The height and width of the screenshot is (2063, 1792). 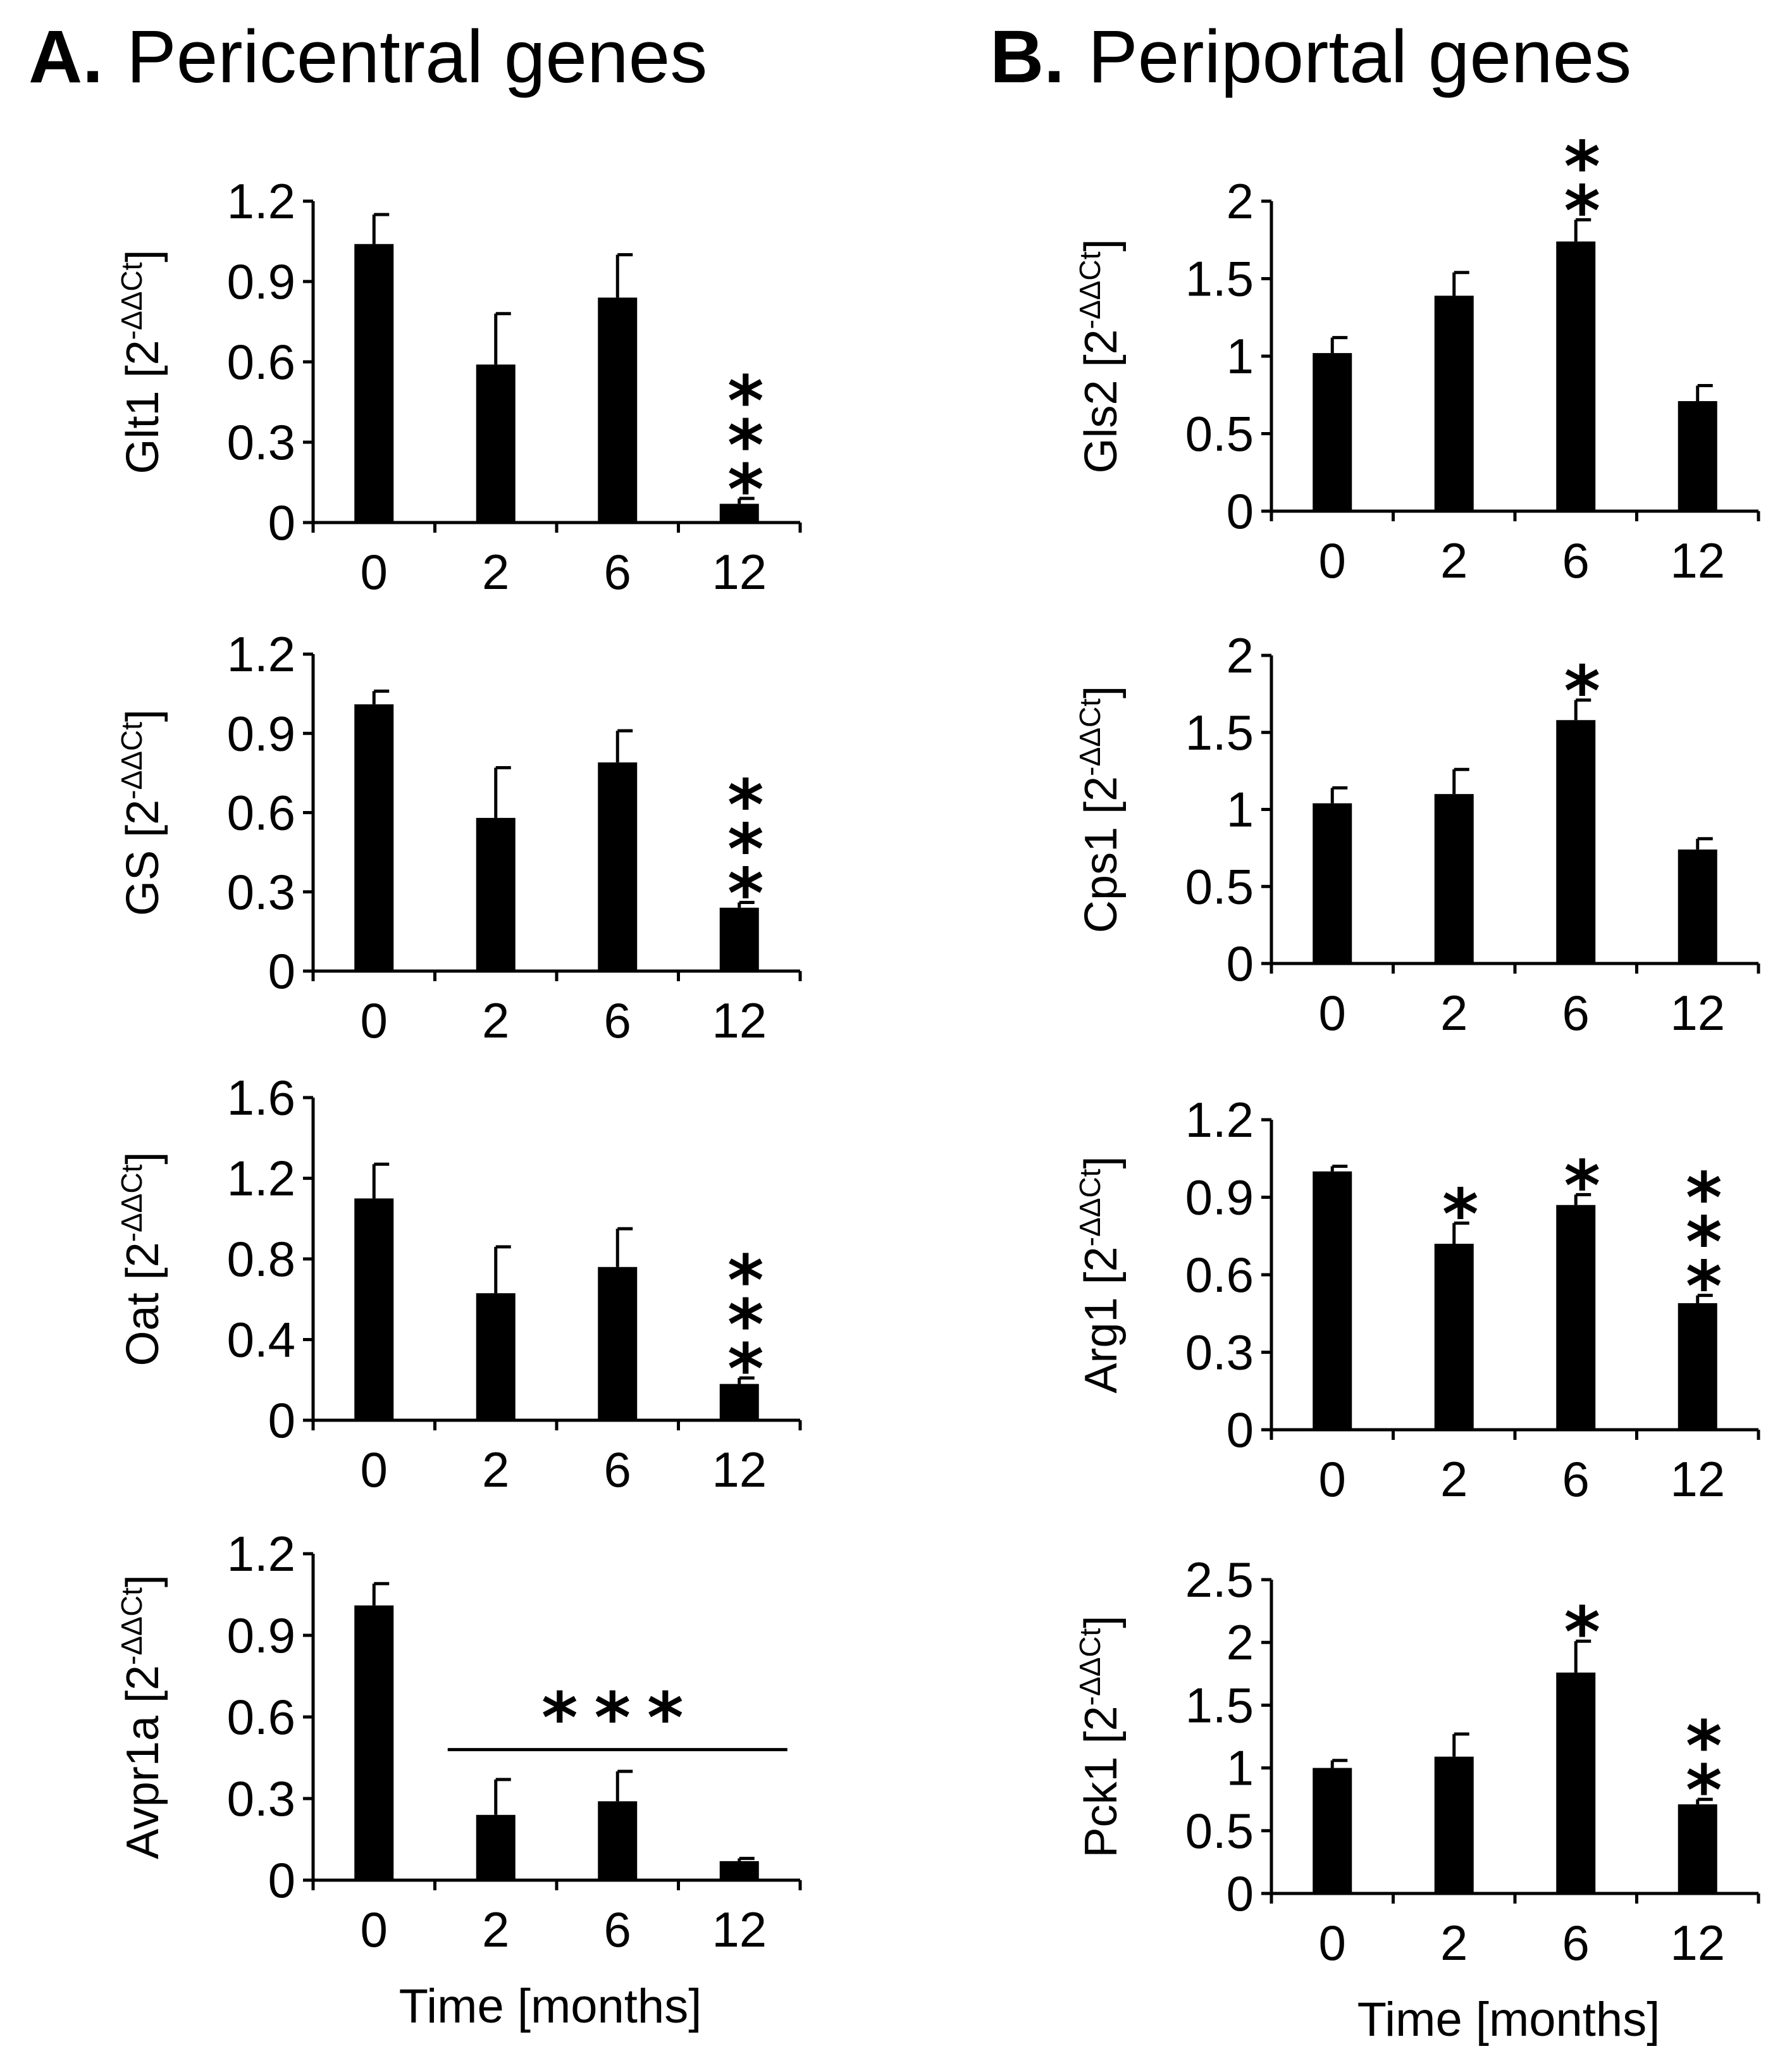 What do you see at coordinates (620, 1719) in the screenshot?
I see `group-significance-stars: ***` at bounding box center [620, 1719].